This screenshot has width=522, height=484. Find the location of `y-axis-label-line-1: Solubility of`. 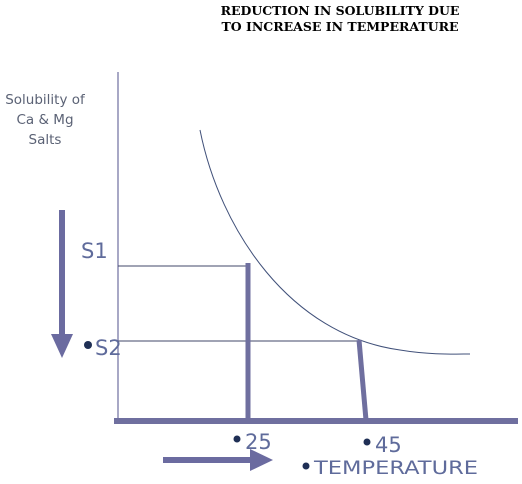

y-axis-label-line-1: Solubility of is located at coordinates (45, 100).